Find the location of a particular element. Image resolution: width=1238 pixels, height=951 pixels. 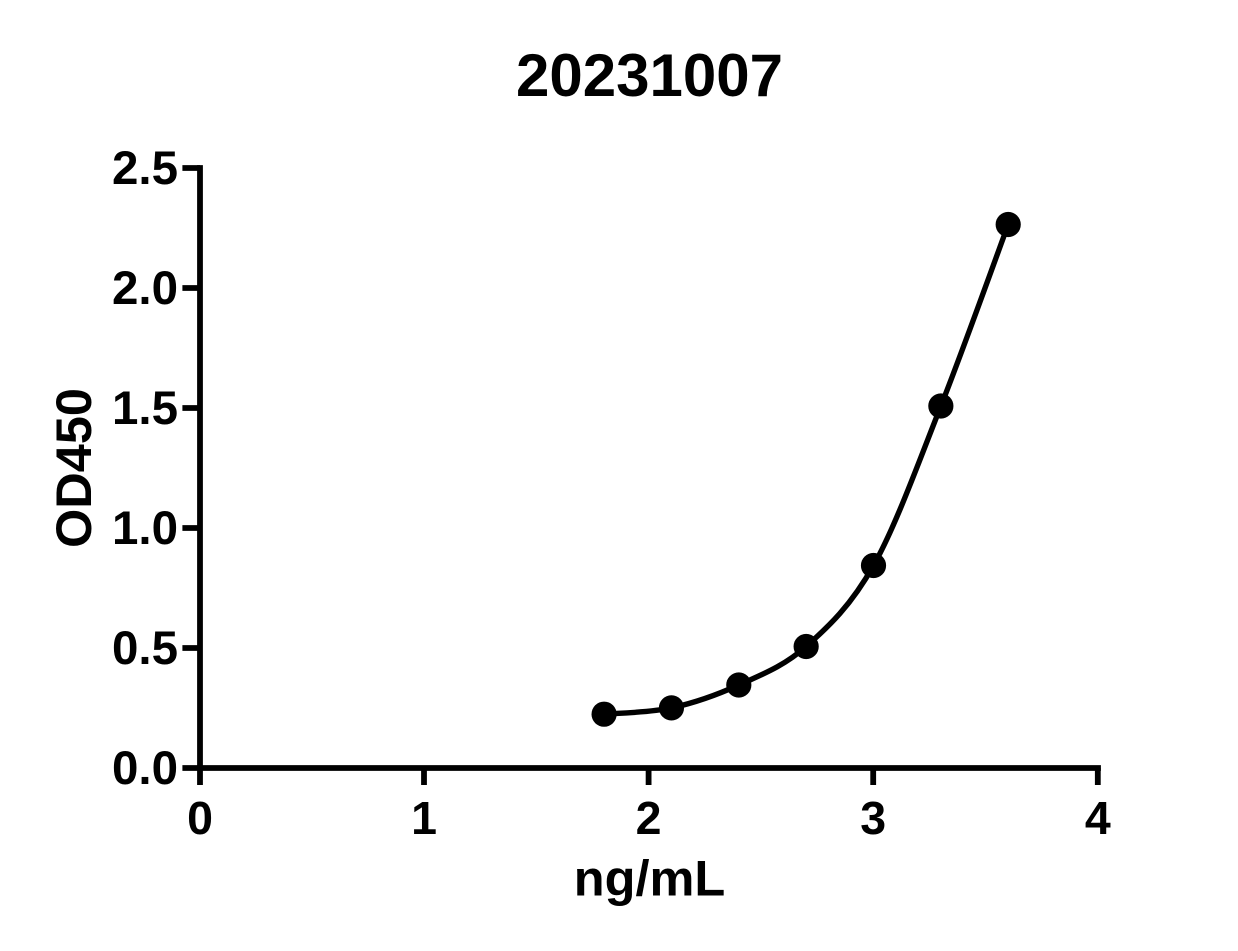

svg-text: 1.5 is located at coordinates (145, 408).